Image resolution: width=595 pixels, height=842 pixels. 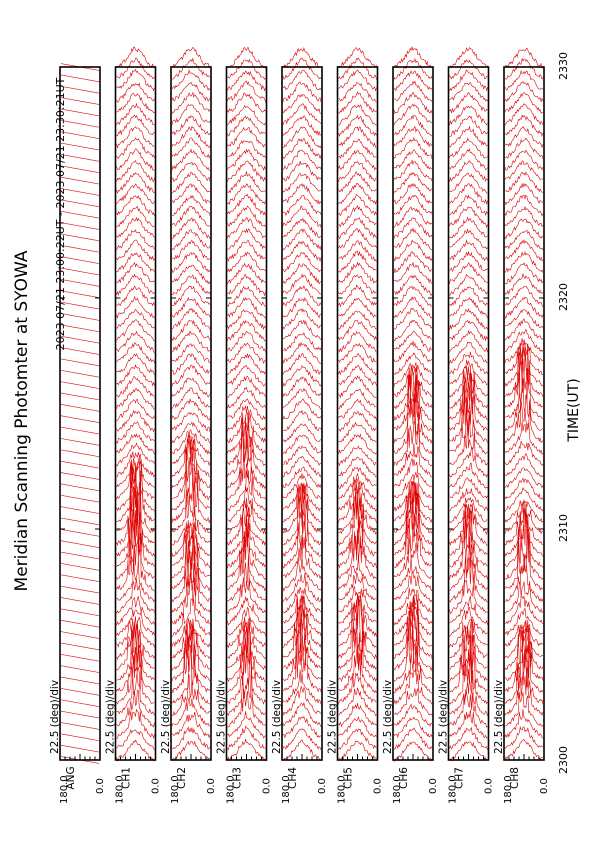 I want to click on x-tick-label: 2300, so click(x=563, y=760).